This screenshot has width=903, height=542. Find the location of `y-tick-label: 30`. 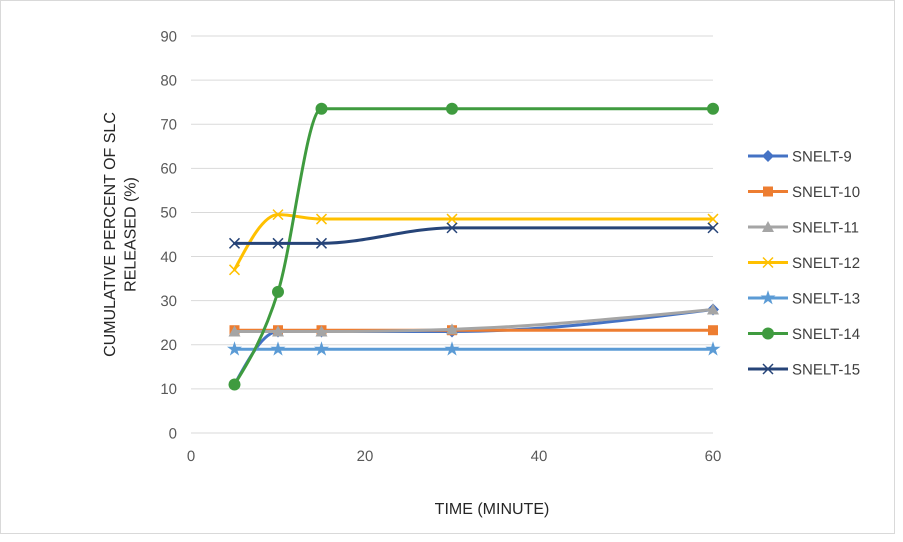

y-tick-label: 30 is located at coordinates (168, 301).